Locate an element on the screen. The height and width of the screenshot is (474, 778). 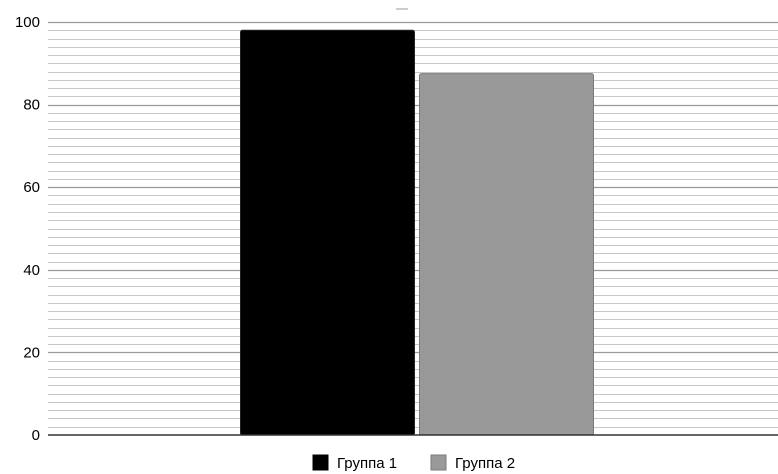
y-tick-label: 60 is located at coordinates (31, 187).